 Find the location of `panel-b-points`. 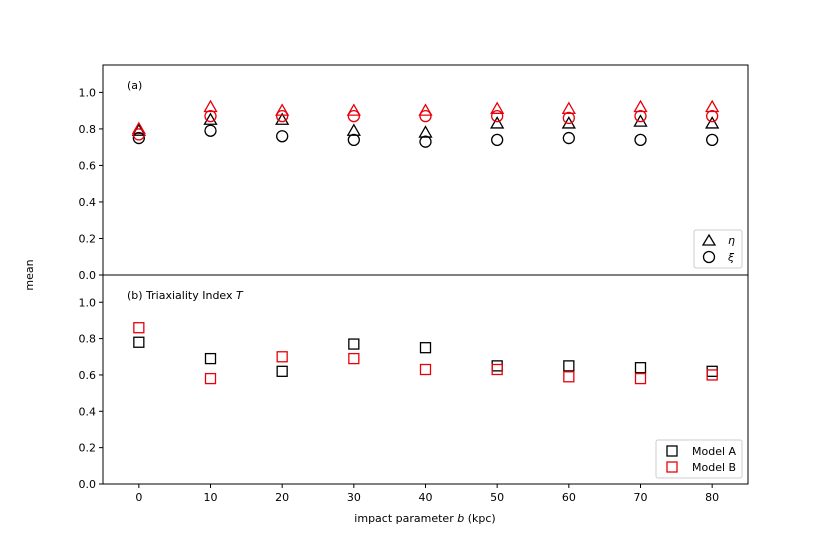

panel-b-points is located at coordinates (425, 353).